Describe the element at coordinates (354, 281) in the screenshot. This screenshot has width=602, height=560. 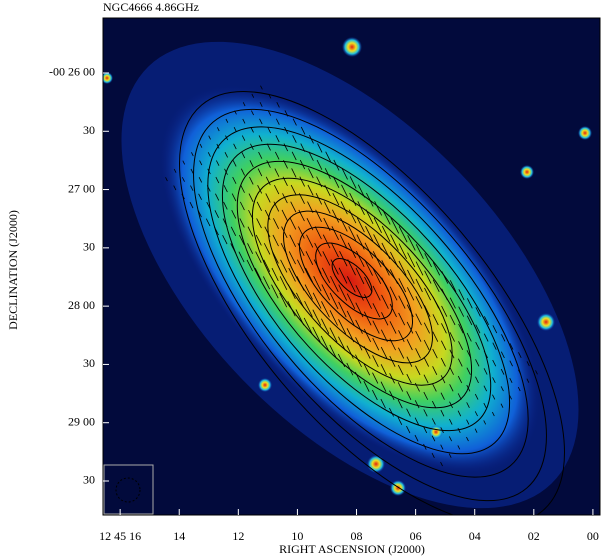
I see `contour` at that location.